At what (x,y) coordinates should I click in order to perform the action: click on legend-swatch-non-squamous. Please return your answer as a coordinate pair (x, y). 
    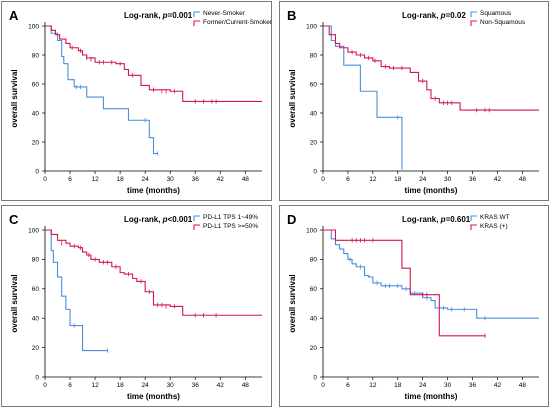
    Looking at the image, I should click on (473, 23).